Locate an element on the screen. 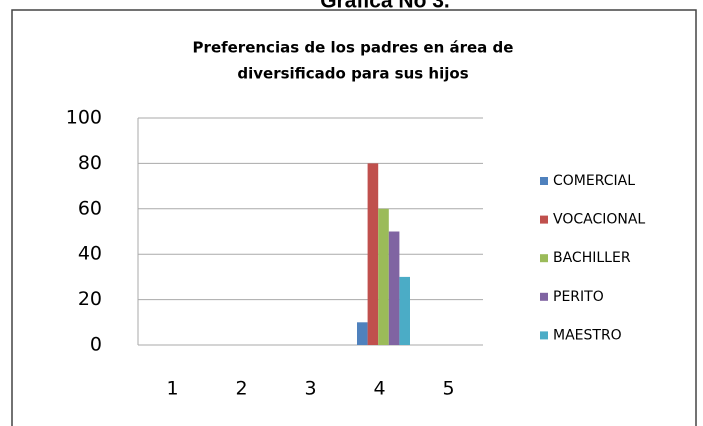 The height and width of the screenshot is (426, 703). y-tick-label: 20 is located at coordinates (90, 299).